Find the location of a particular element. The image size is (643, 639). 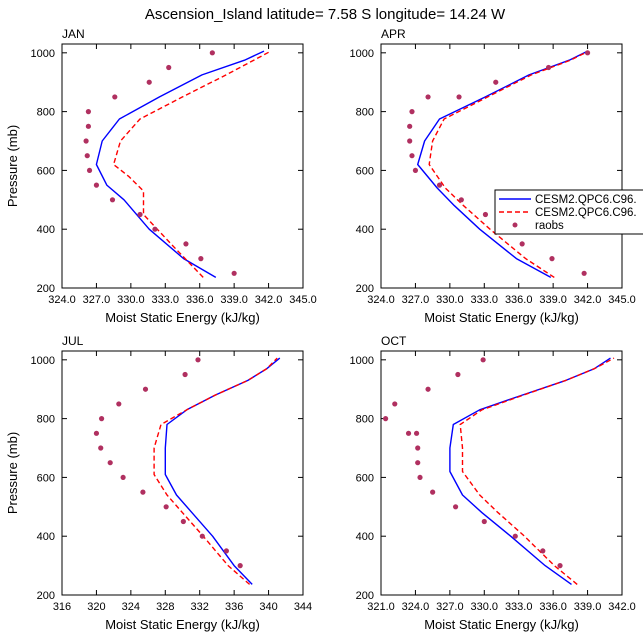

series-line-model-a is located at coordinates (180, 164).